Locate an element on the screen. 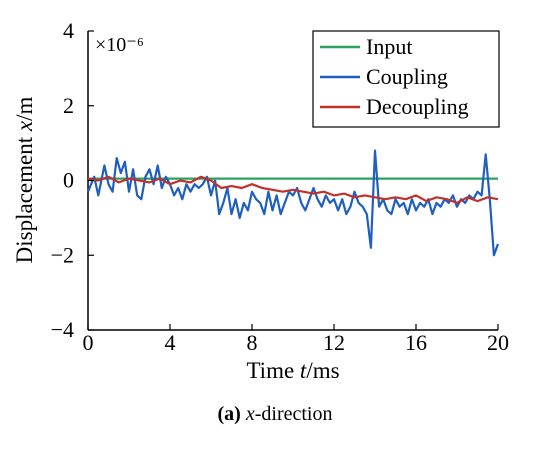 This screenshot has height=454, width=550. y-tick-label: 4 is located at coordinates (68, 30).